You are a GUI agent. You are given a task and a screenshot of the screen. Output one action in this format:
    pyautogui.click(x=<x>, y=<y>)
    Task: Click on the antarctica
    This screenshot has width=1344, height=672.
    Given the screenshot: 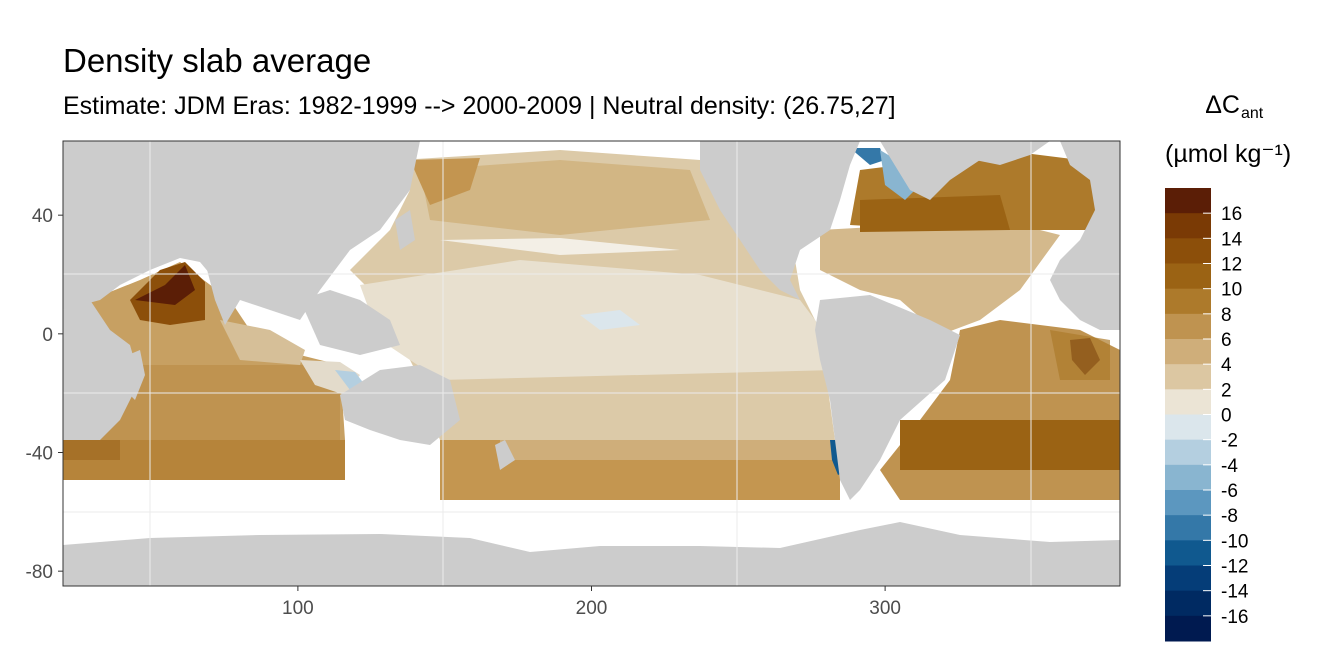 What is the action you would take?
    pyautogui.click(x=591, y=554)
    